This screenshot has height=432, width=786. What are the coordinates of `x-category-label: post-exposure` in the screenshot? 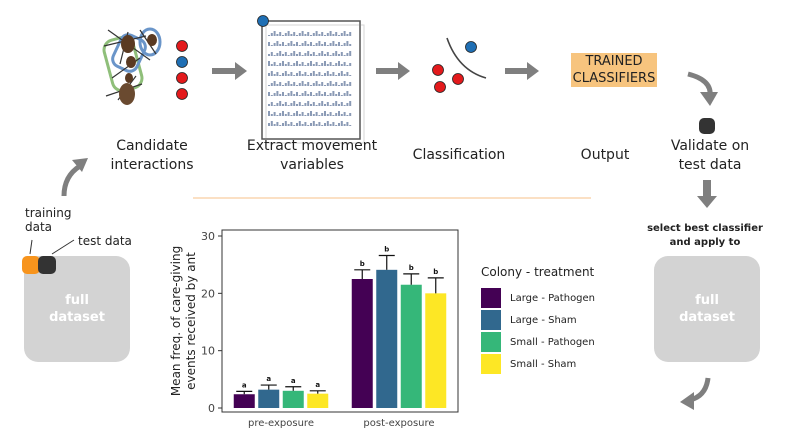 It's located at (398, 423).